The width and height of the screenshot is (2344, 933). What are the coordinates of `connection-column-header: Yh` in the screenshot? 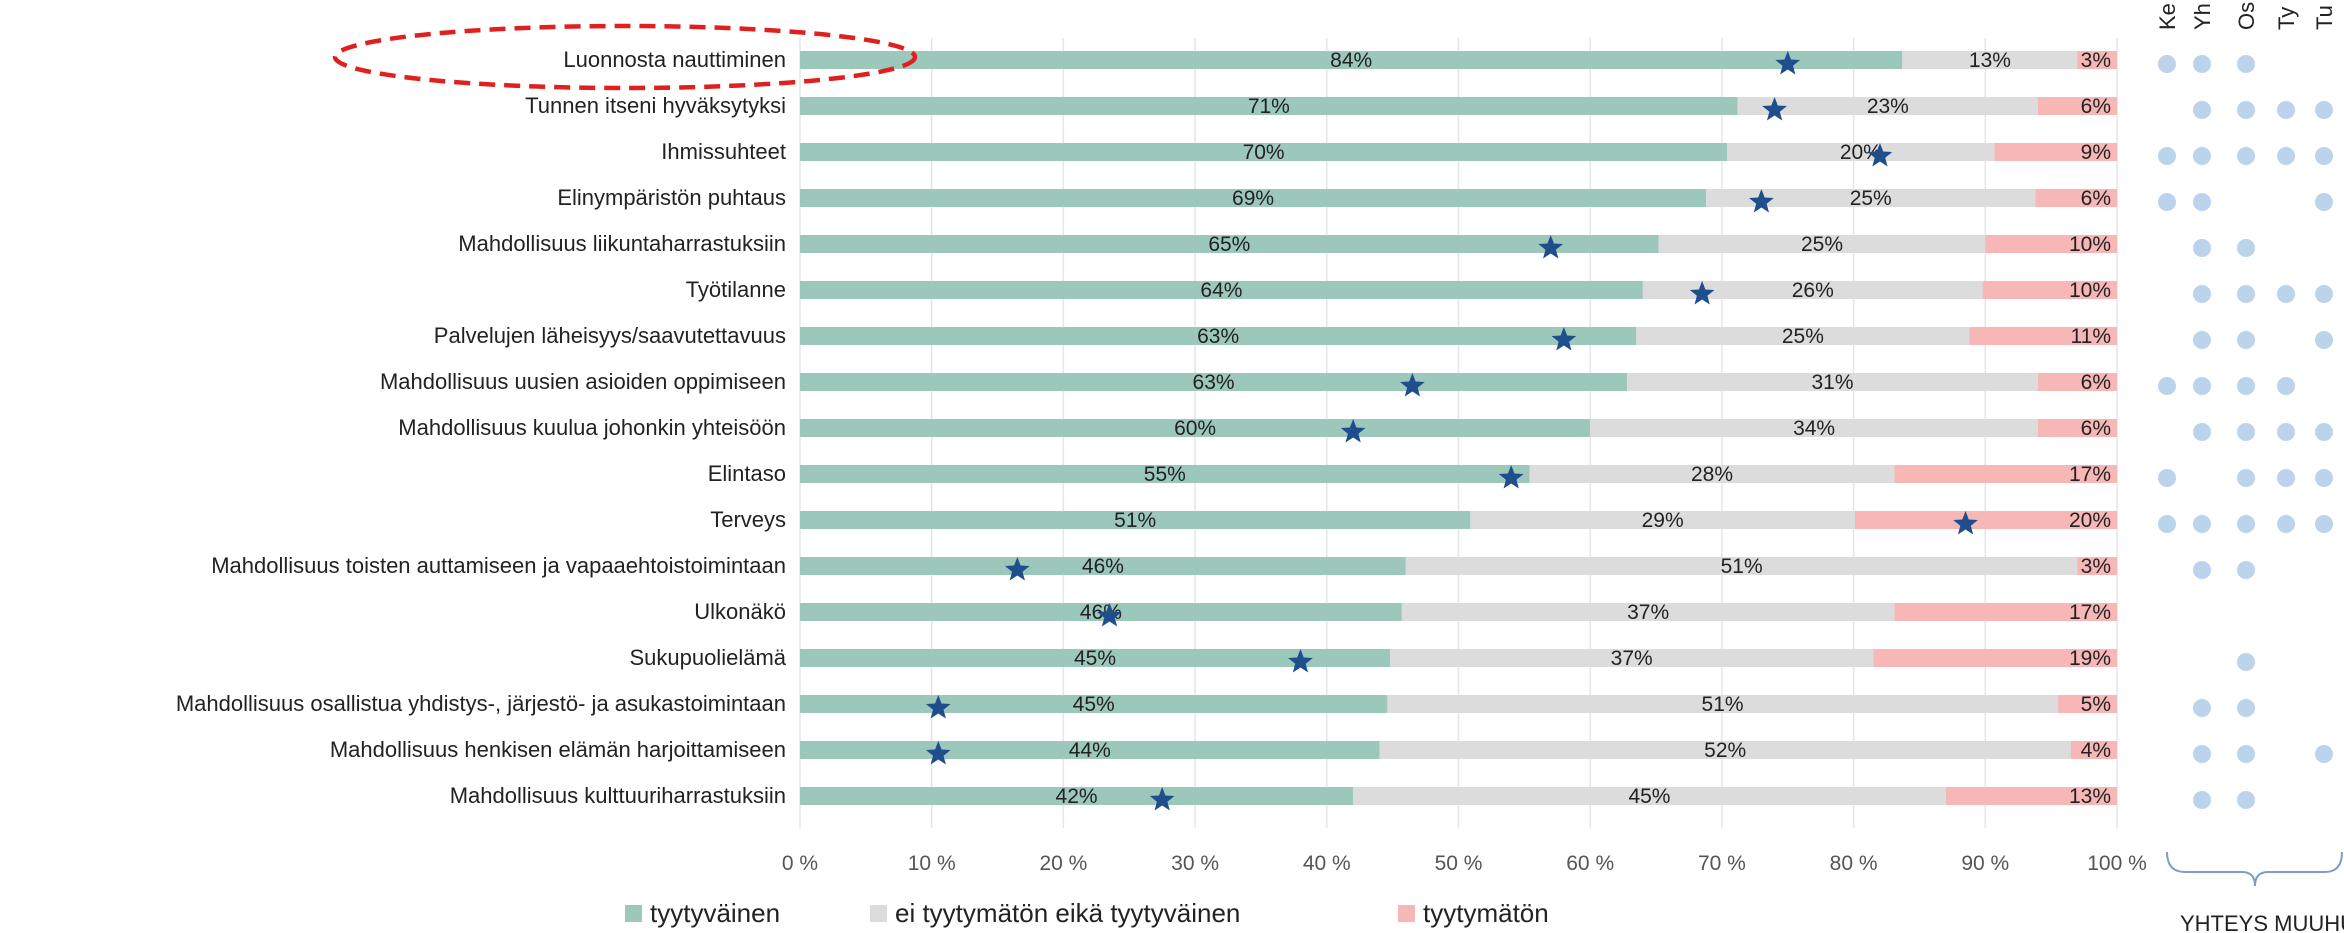 It's located at (2202, 16).